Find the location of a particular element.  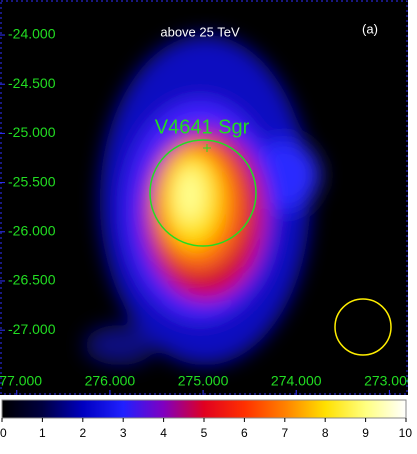

y-tick-label: -26.000 is located at coordinates (32, 230).